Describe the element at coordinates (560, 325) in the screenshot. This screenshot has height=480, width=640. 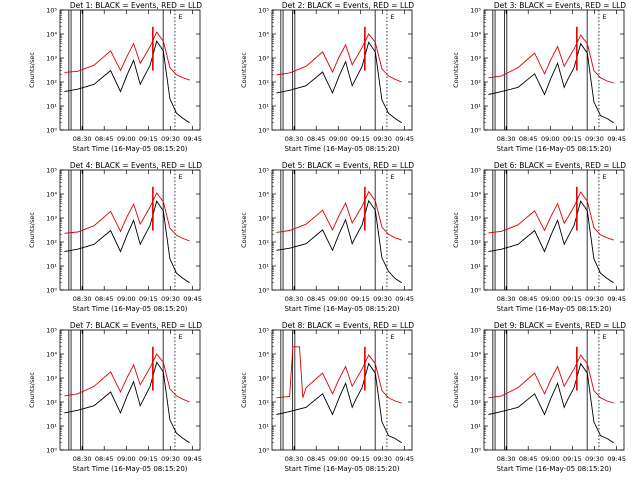
I see `panel-title: Det 9: BLACK = Events, RED = LLD` at that location.